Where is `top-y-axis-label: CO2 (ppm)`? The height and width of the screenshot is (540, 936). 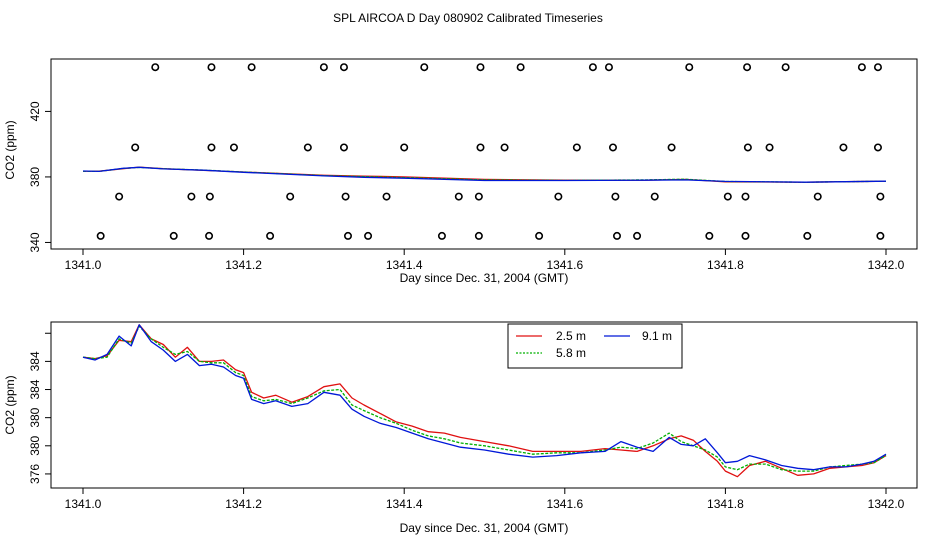 top-y-axis-label: CO2 (ppm) is located at coordinates (10, 149).